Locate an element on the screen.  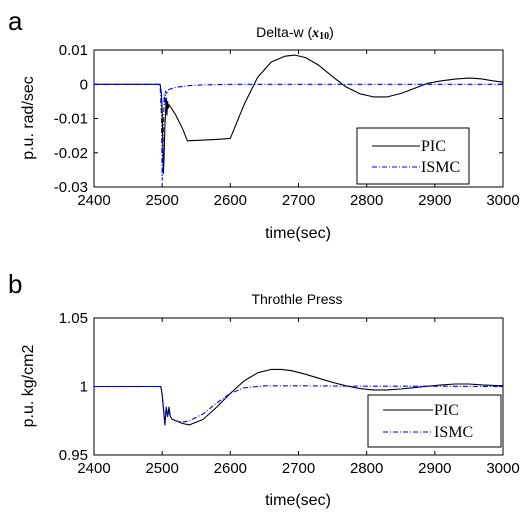
panel-b-title: Throthle Press is located at coordinates (296, 299).